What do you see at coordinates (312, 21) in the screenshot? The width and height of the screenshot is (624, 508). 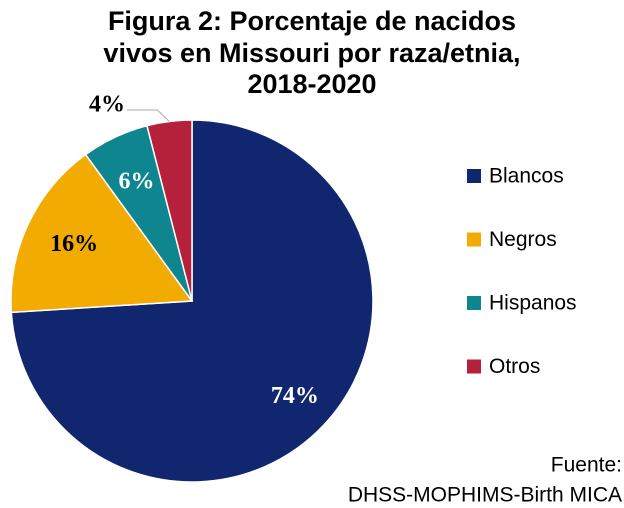 I see `chart-title: Figura 2: Porcentaje de nacidos` at bounding box center [312, 21].